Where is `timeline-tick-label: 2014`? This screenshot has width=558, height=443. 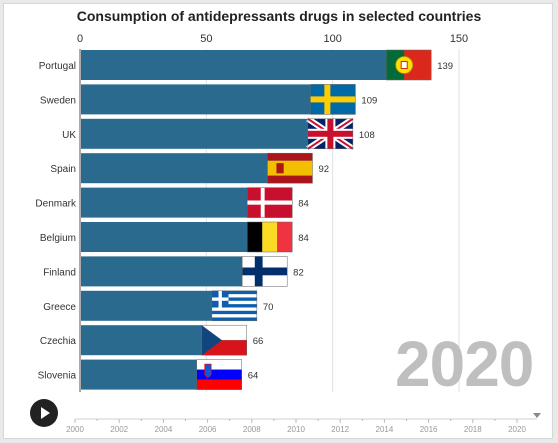
timeline-tick-label: 2014 is located at coordinates (385, 429).